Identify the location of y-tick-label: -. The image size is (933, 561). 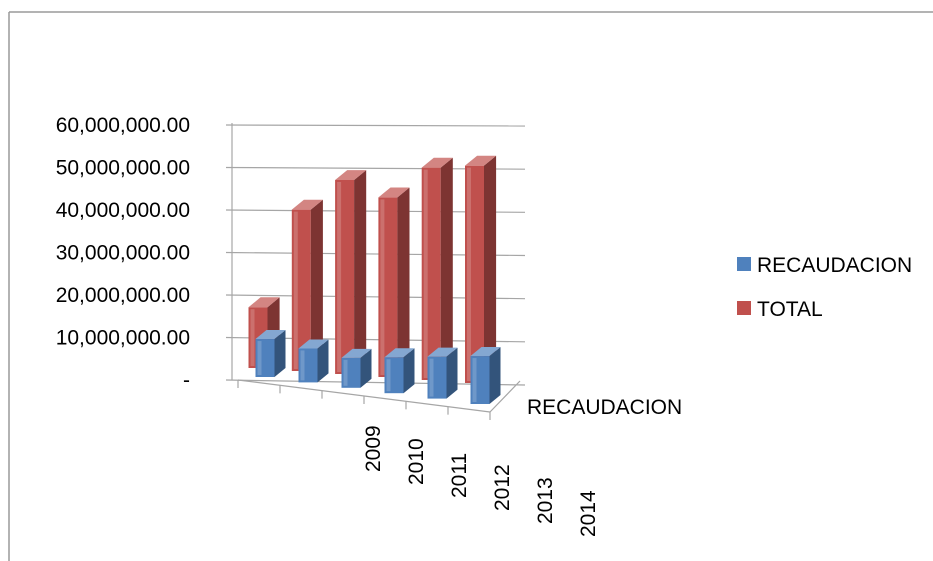
(186, 380).